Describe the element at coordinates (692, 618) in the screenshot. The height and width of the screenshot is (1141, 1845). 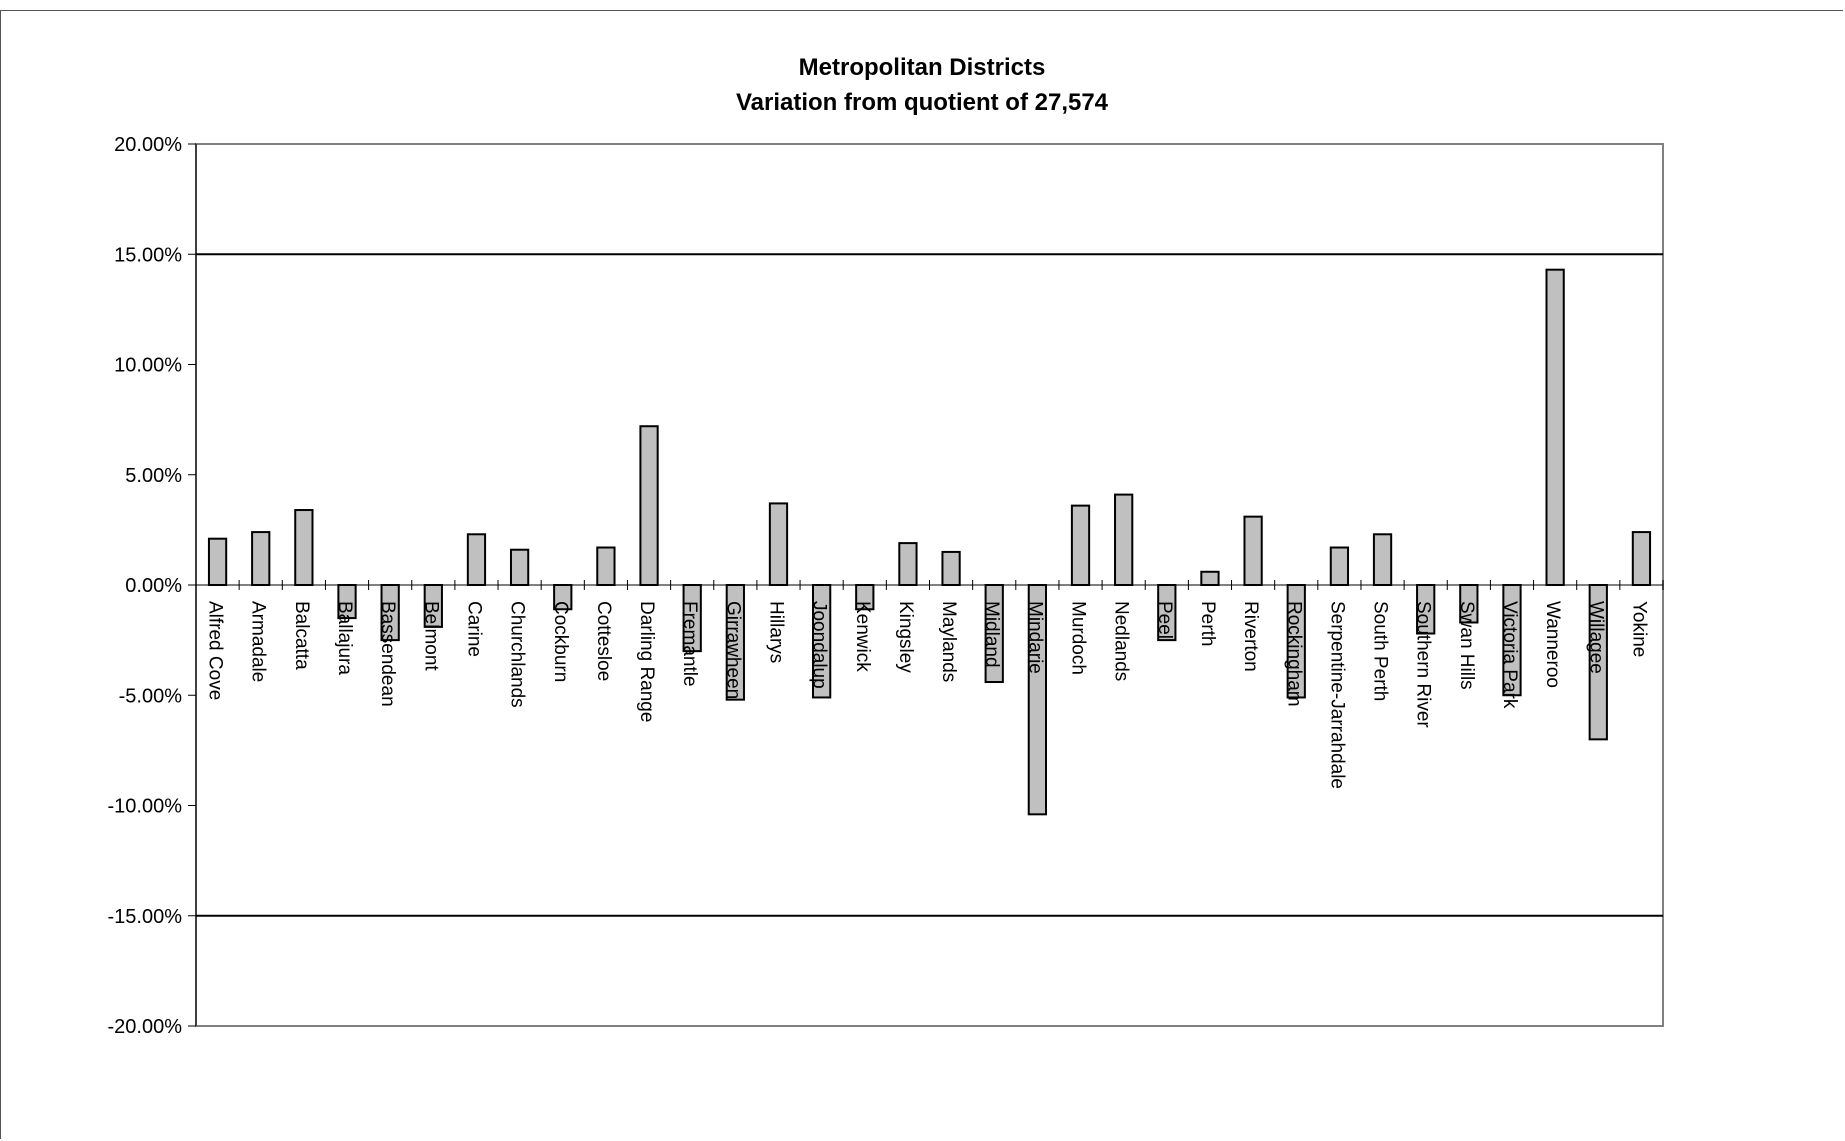
I see `bar-fremantle` at that location.